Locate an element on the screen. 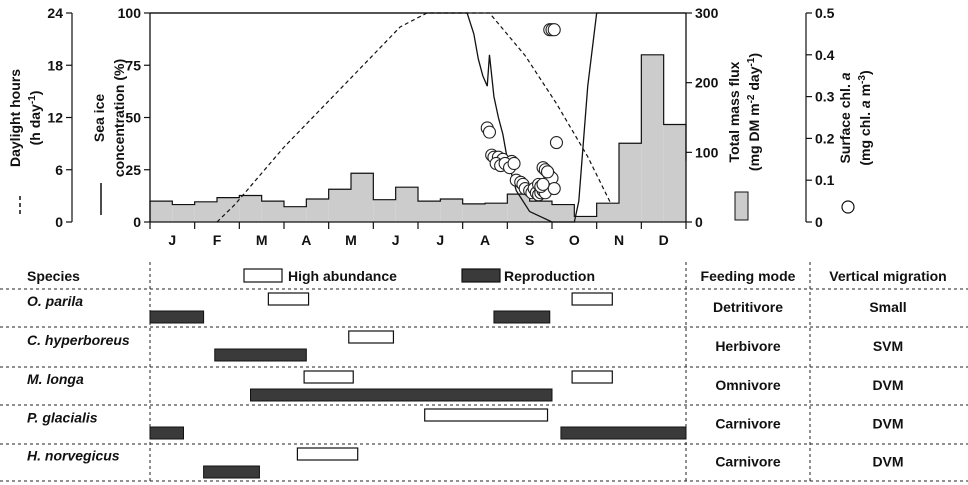 The width and height of the screenshot is (968, 485). vertical-migration: SVM is located at coordinates (888, 346).